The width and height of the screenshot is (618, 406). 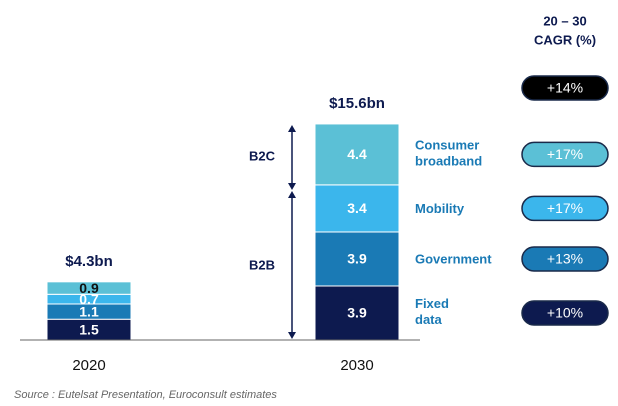 What do you see at coordinates (262, 264) in the screenshot?
I see `segment-label: B2B` at bounding box center [262, 264].